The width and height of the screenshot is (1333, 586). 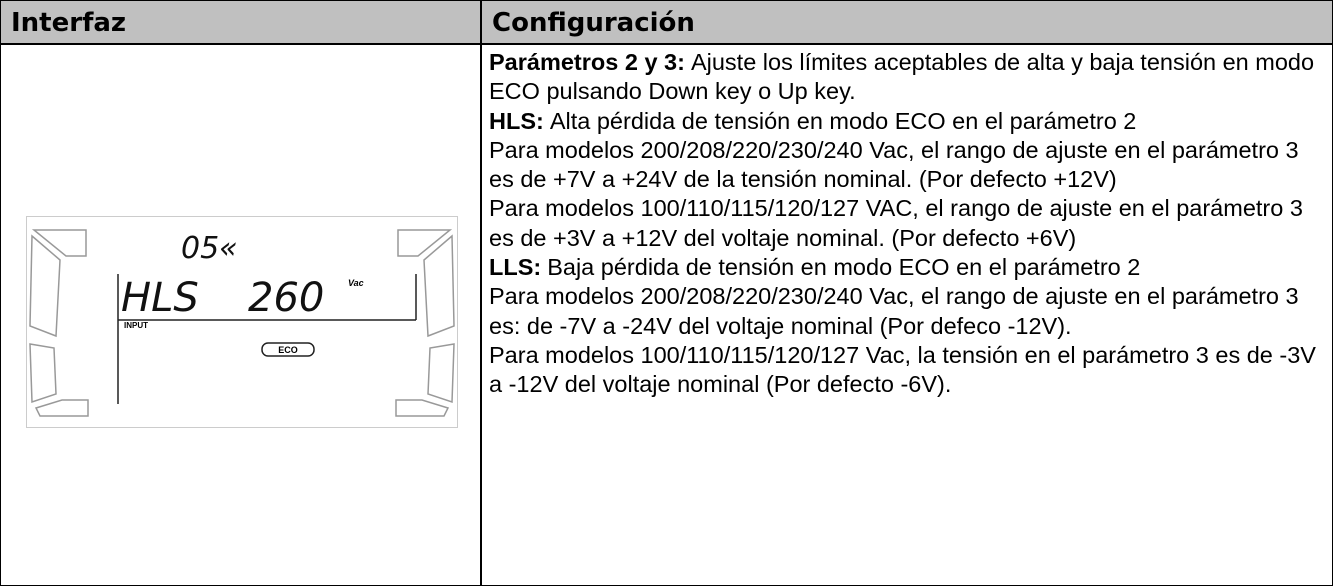 I want to click on paragraph-label: Parámetros 2 y 3:, so click(x=587, y=62).